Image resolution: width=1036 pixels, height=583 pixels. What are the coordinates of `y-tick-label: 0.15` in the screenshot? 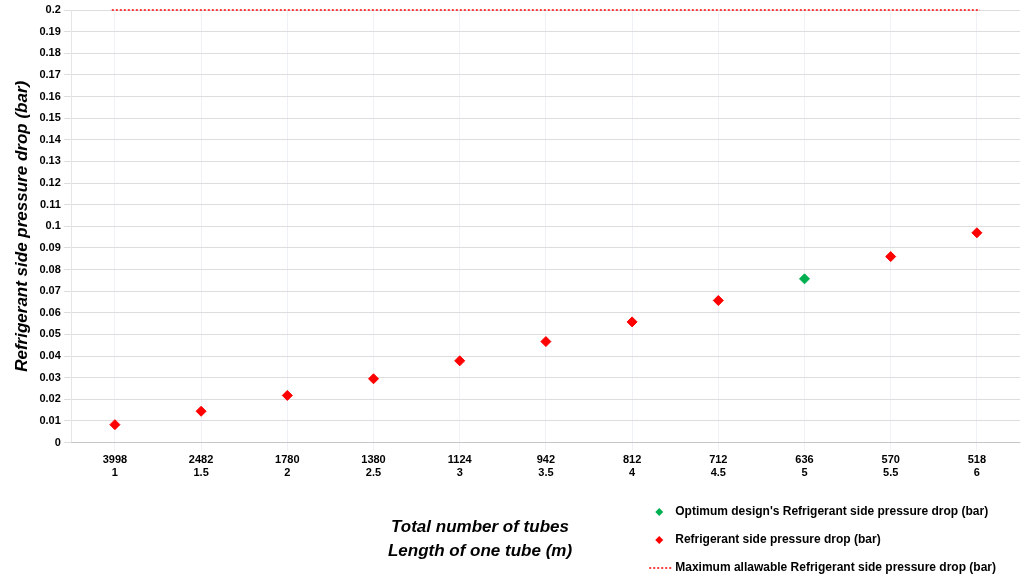 It's located at (50, 117).